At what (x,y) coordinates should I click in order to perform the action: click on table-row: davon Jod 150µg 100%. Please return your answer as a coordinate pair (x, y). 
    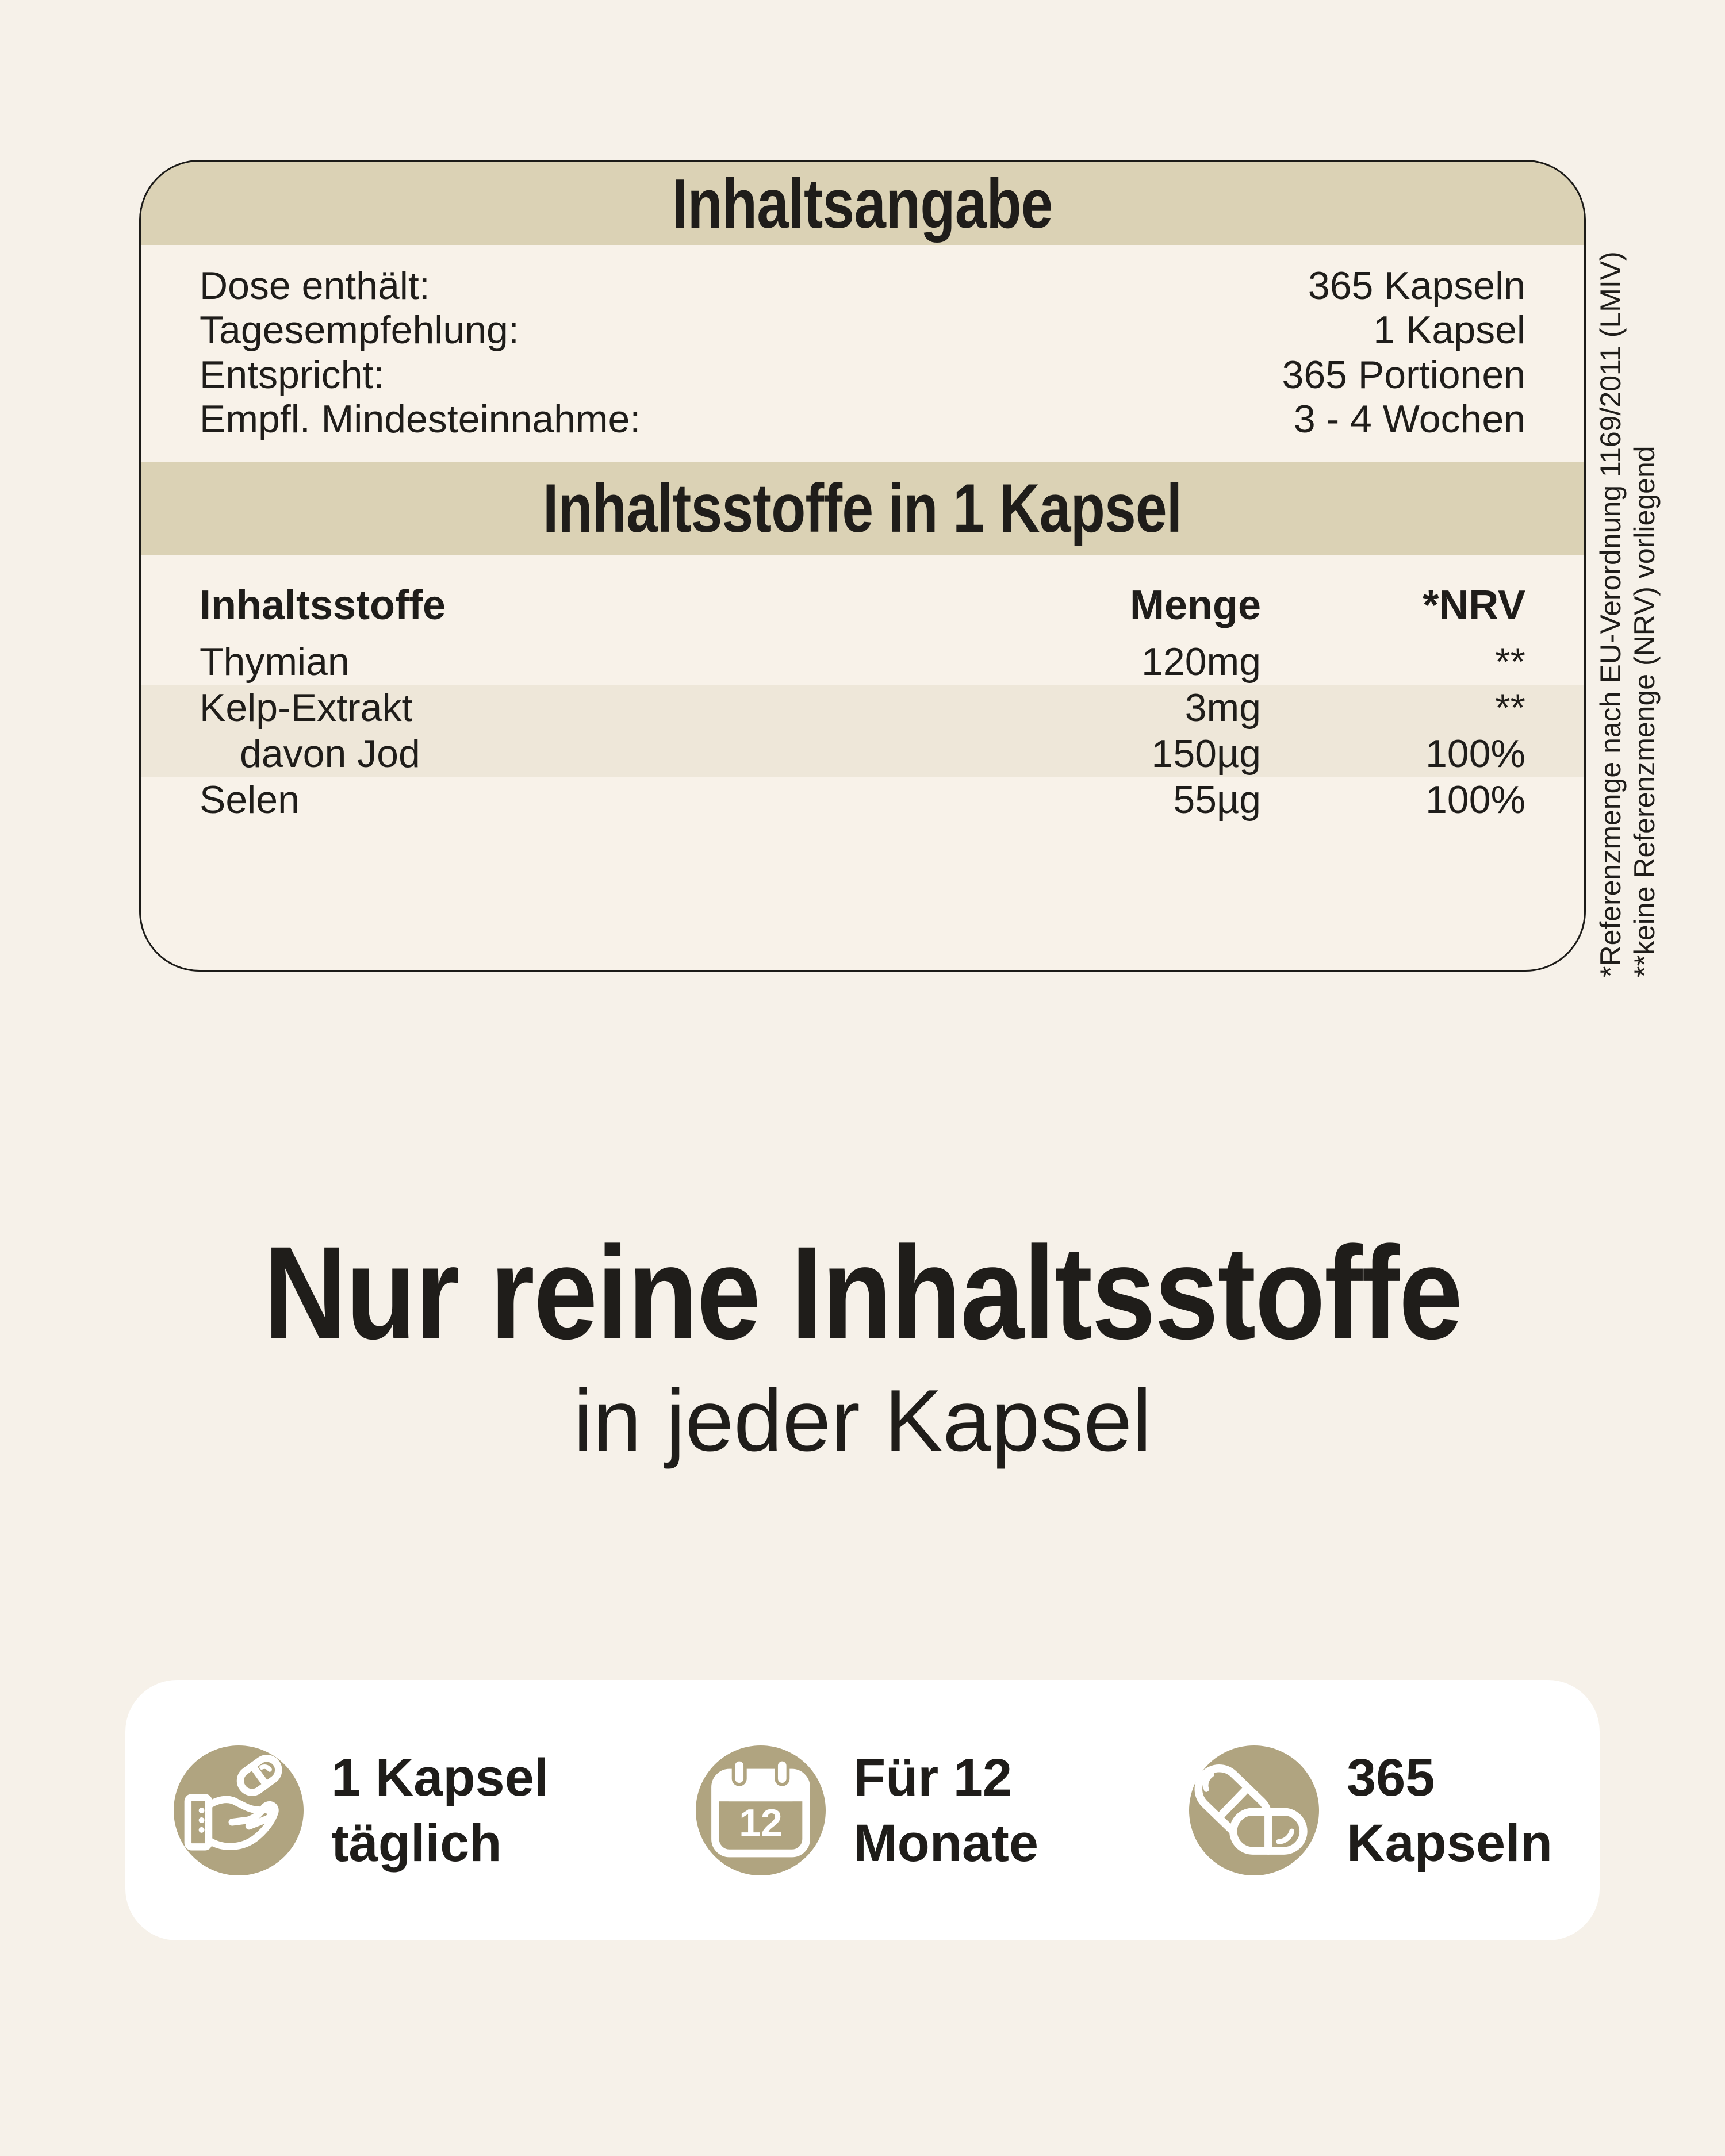
    Looking at the image, I should click on (862, 754).